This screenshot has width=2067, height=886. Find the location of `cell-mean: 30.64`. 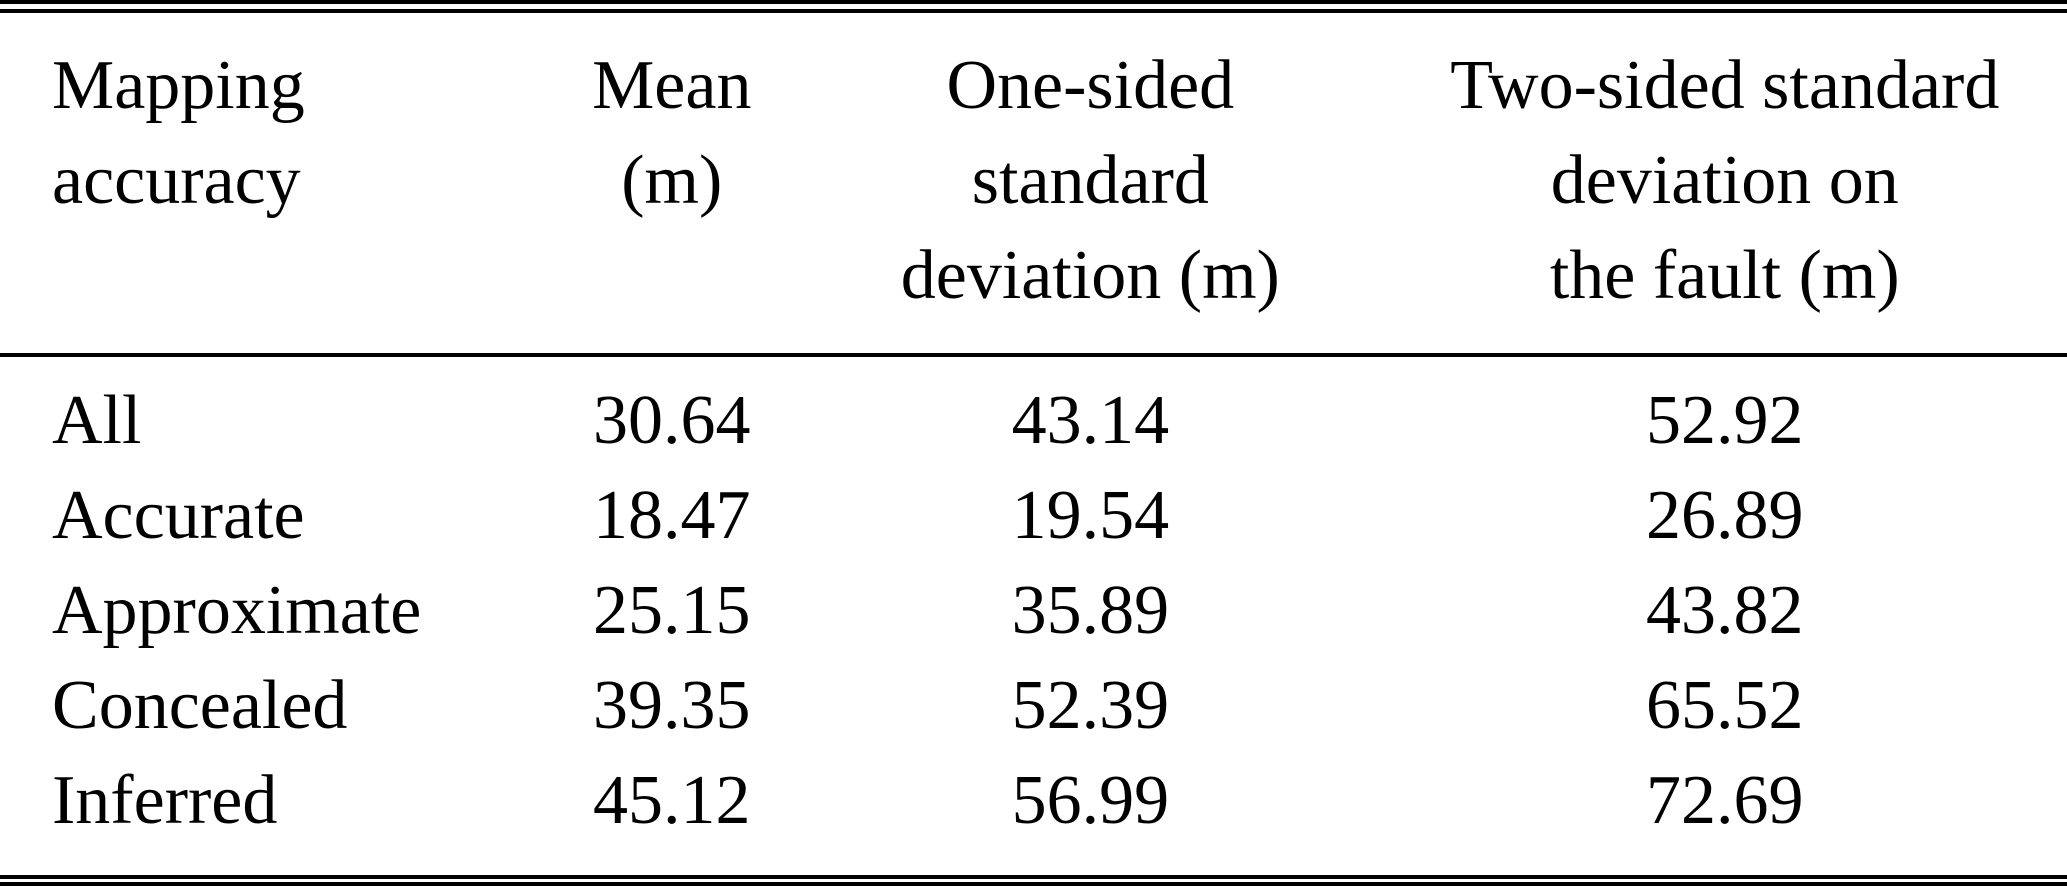

cell-mean: 30.64 is located at coordinates (672, 420).